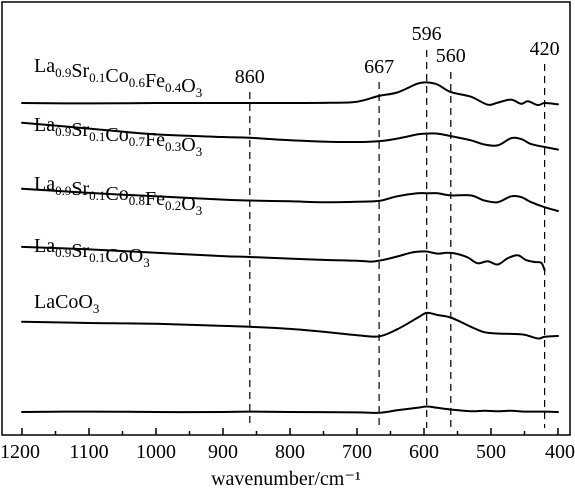 The image size is (575, 495). Describe the element at coordinates (286, 479) in the screenshot. I see `x-axis-label: wavenumber/cm⁻¹` at that location.